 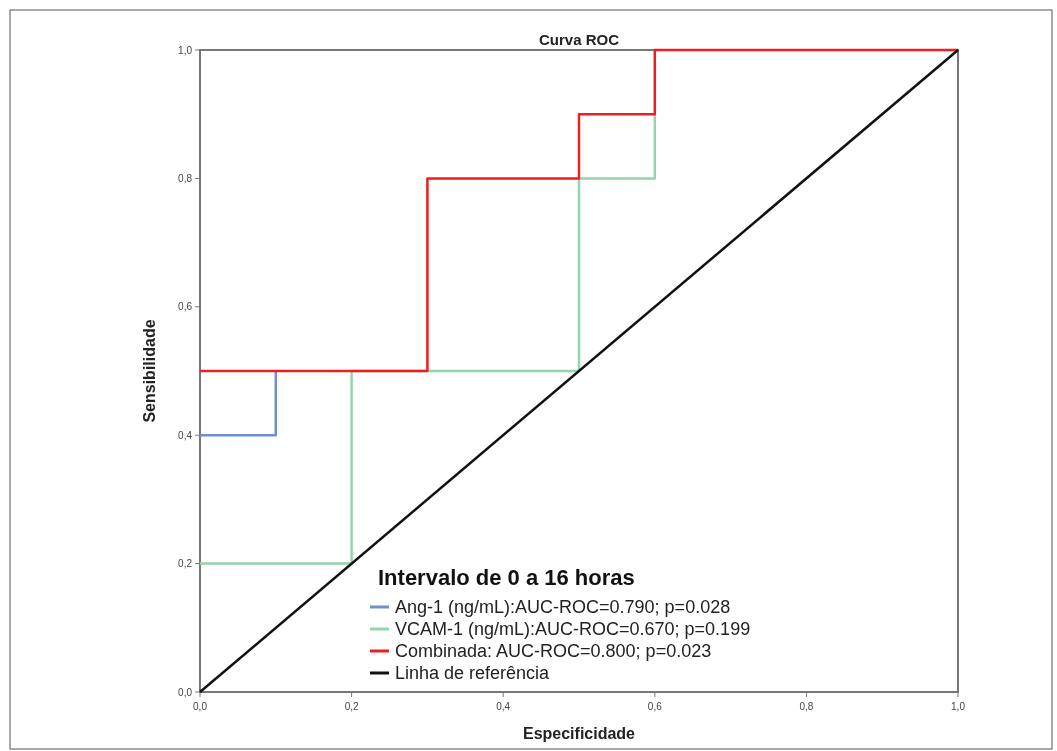 I want to click on x-axis-title: Especificidade, so click(x=579, y=733).